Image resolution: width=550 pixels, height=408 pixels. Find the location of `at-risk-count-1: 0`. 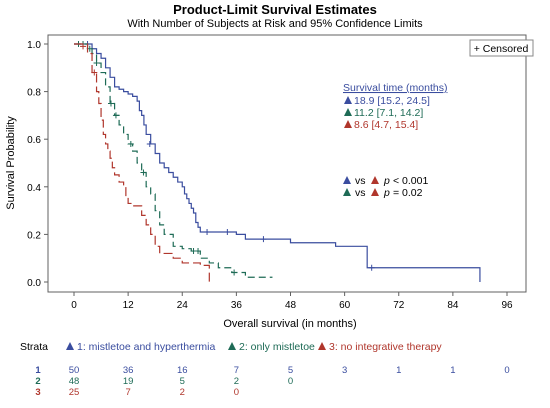

at-risk-count-1: 0 is located at coordinates (506, 370).